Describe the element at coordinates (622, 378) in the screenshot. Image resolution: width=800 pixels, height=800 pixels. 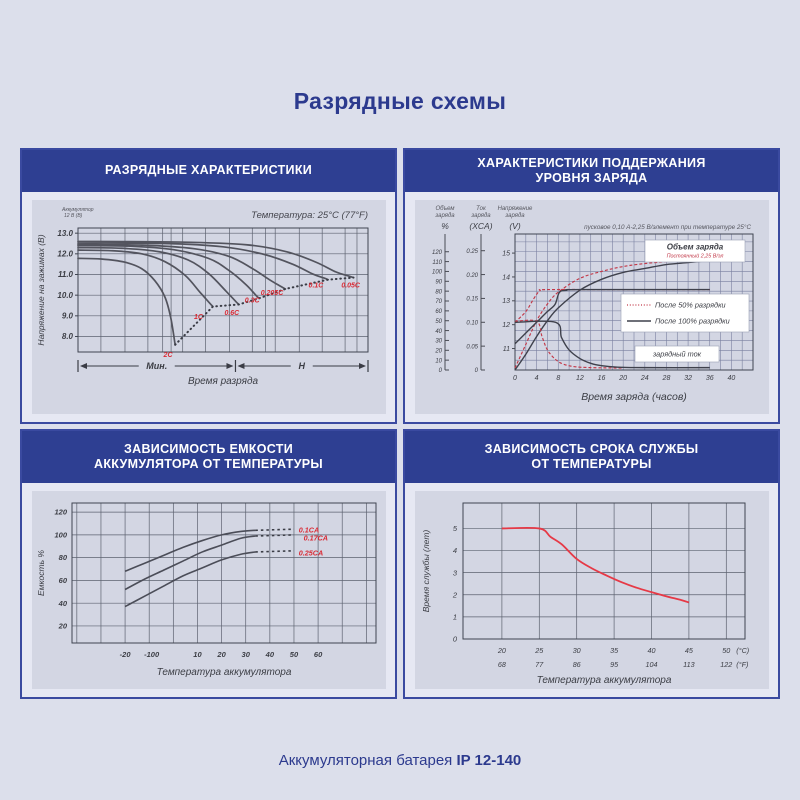
I see `x-tick-label: 20` at that location.